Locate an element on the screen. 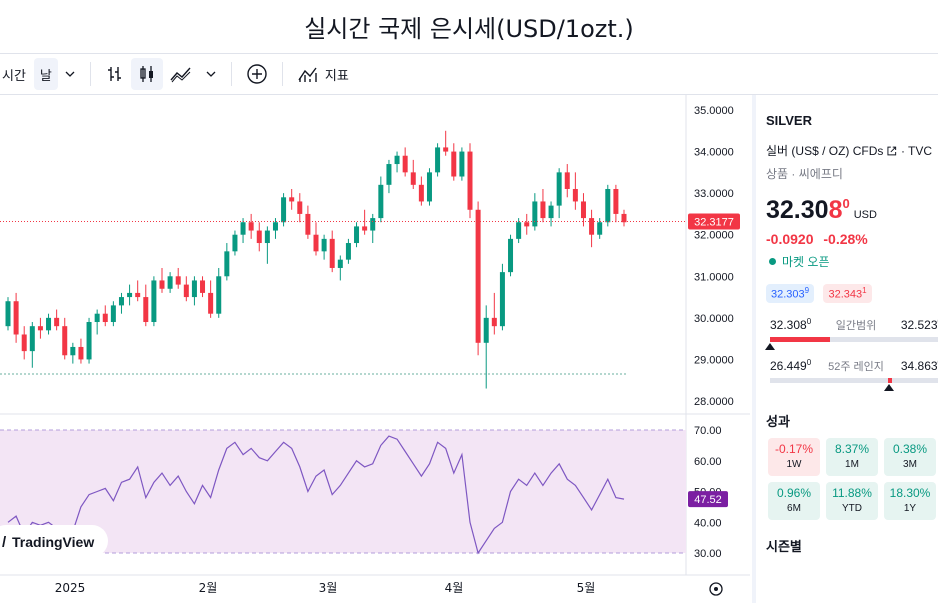  symbol-description: 실버 (US$ / OZ) CFDs is located at coordinates (824, 150).